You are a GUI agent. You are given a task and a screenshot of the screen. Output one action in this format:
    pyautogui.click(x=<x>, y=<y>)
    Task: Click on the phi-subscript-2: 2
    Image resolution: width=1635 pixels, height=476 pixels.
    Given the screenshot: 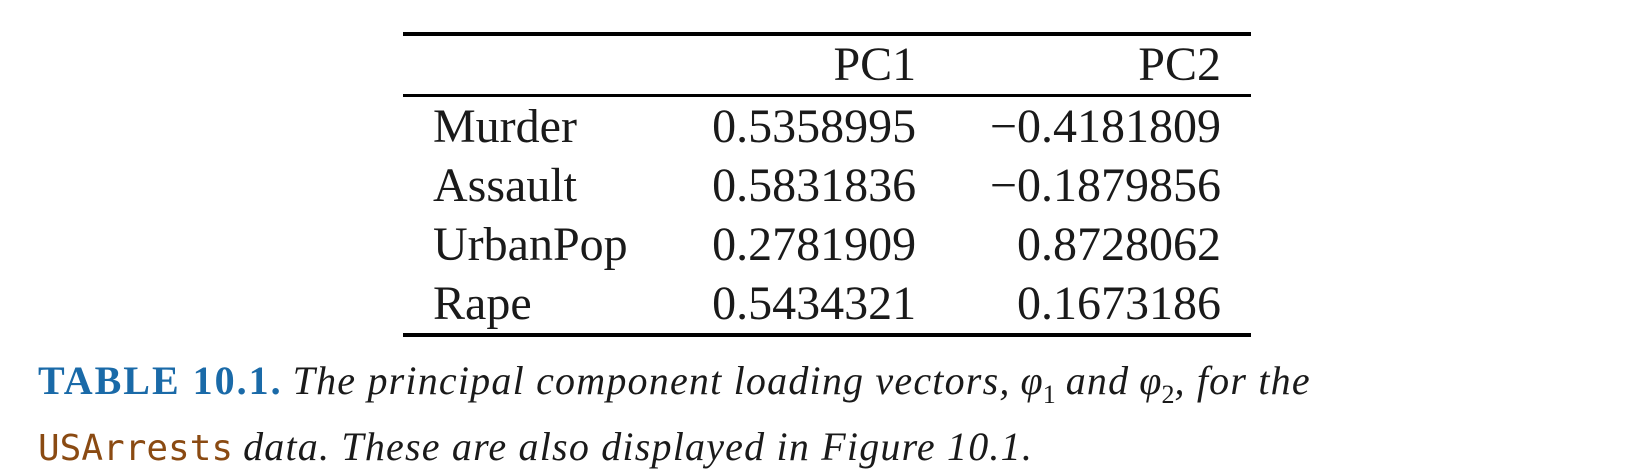 What is the action you would take?
    pyautogui.click(x=1168, y=394)
    